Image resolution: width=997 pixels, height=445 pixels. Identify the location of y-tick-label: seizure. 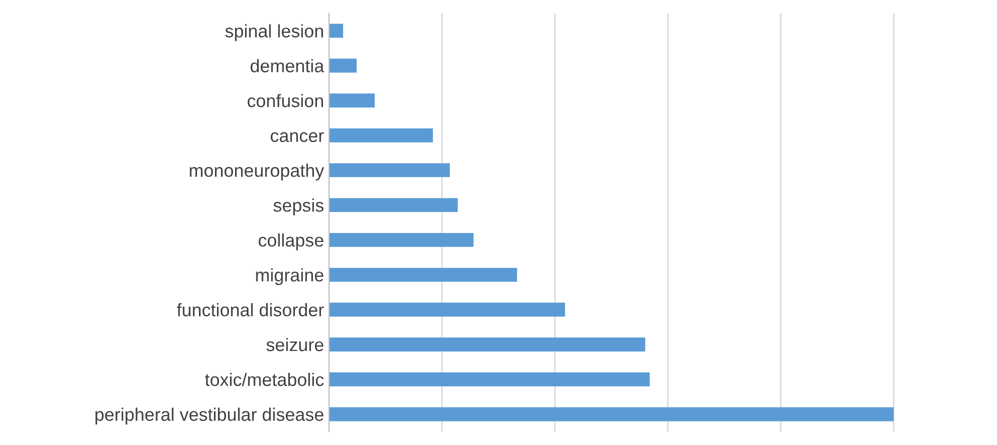
(295, 345).